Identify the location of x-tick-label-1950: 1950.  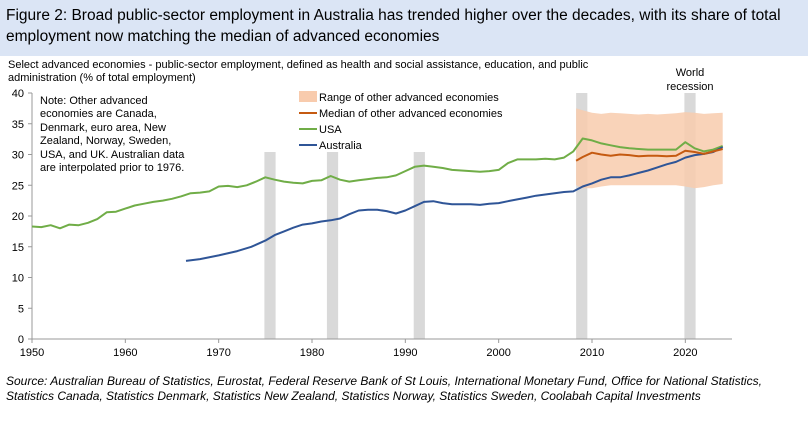
(32, 353).